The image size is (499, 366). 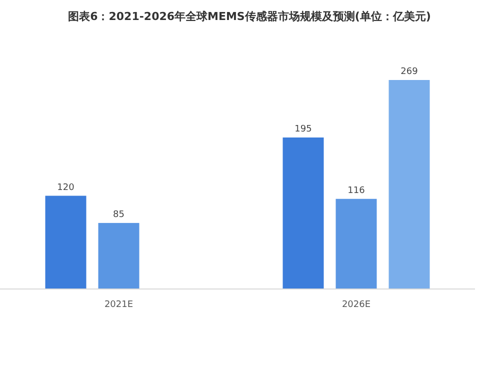 I want to click on chart-title: 图表6：2021-2026年全球MEMS传感器市场规模及预测(单位：亿美元), so click(x=249, y=16).